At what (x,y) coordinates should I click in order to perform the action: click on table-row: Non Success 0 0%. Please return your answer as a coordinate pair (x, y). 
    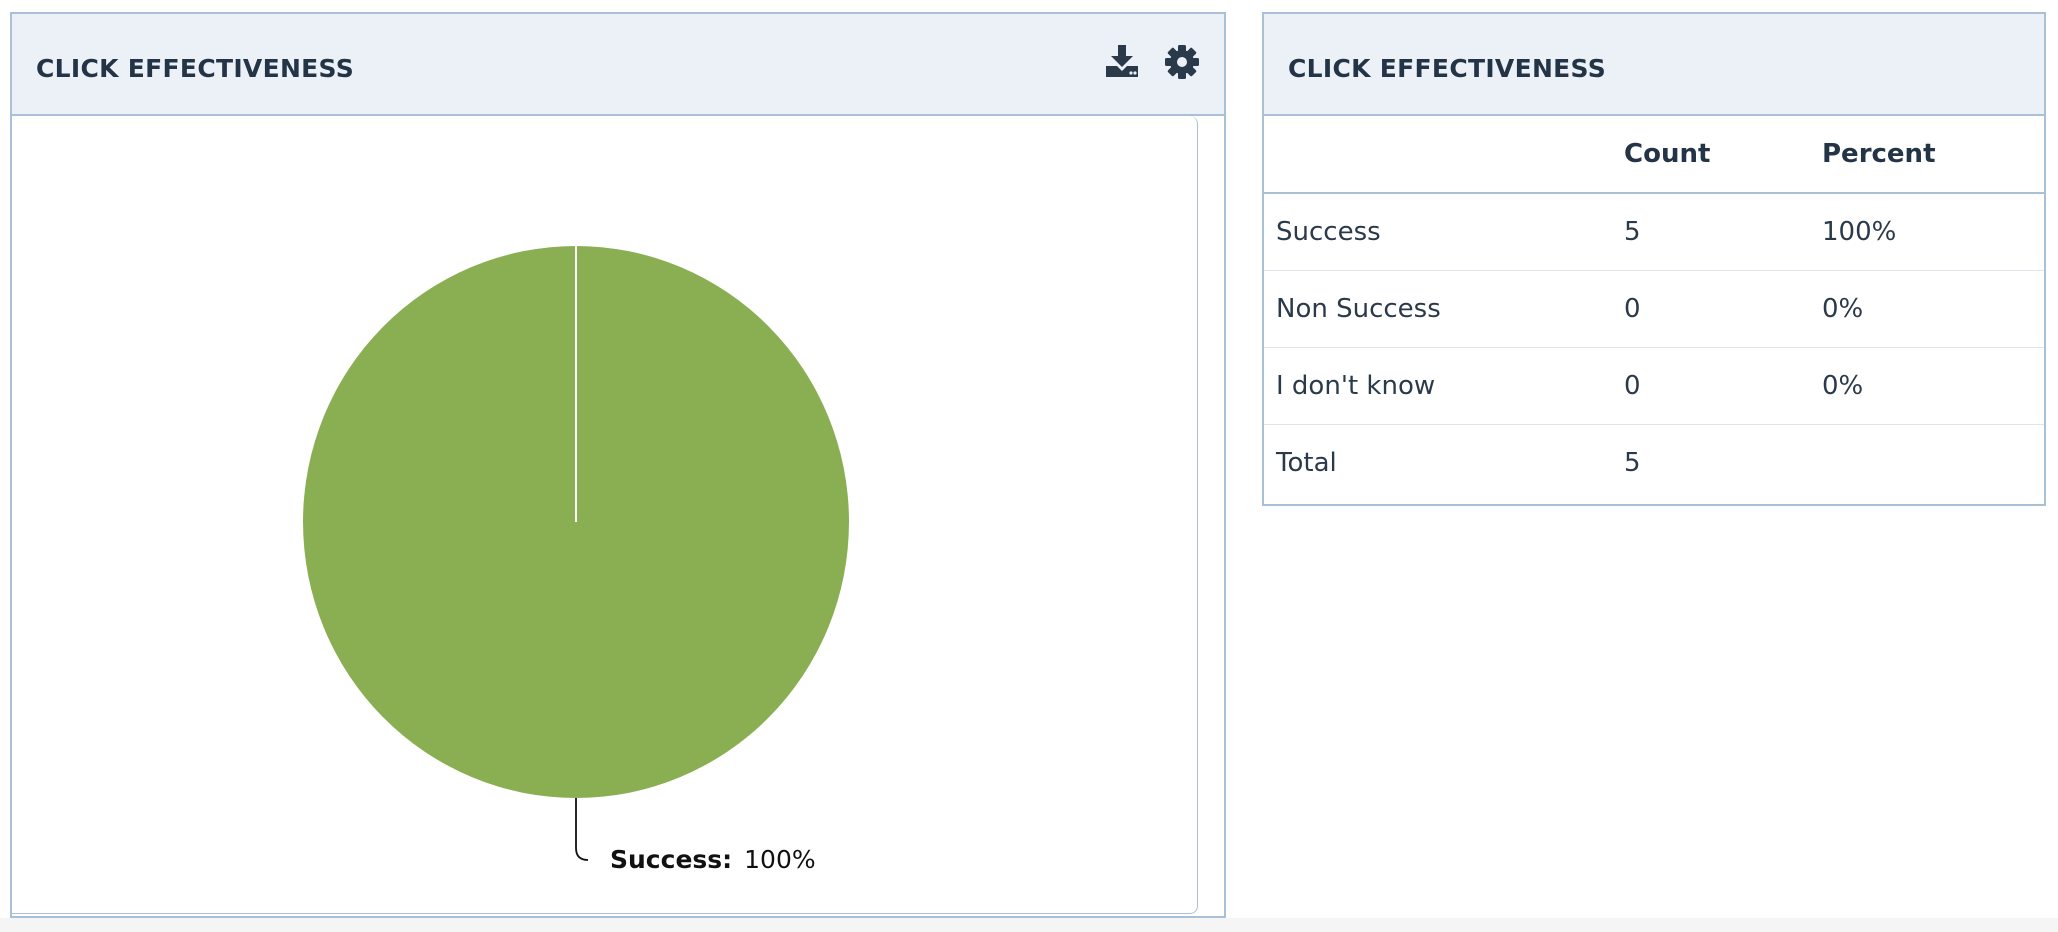
    Looking at the image, I should click on (1654, 309).